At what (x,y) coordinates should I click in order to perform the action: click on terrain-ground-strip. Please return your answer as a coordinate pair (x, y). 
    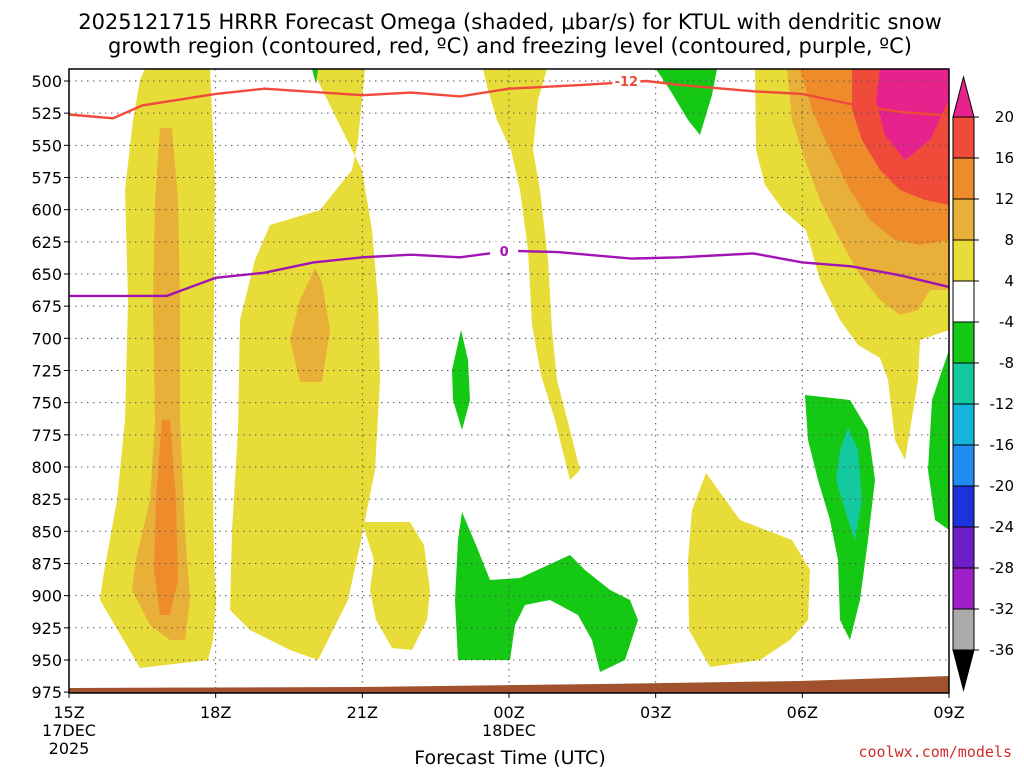
    Looking at the image, I should click on (509, 684).